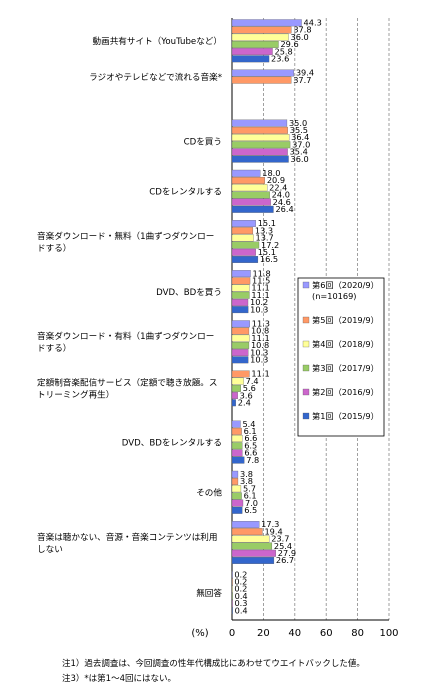 This screenshot has width=429, height=698. I want to click on data-label: 39.4, so click(305, 73).